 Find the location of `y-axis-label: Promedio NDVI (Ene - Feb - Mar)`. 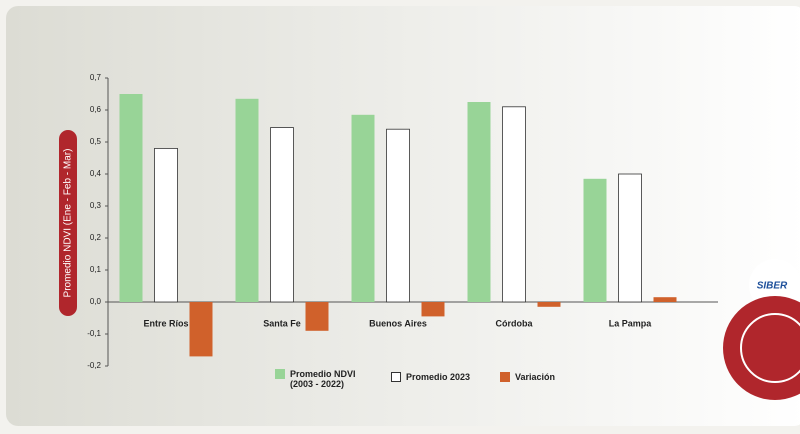

y-axis-label: Promedio NDVI (Ene - Feb - Mar) is located at coordinates (68, 223).